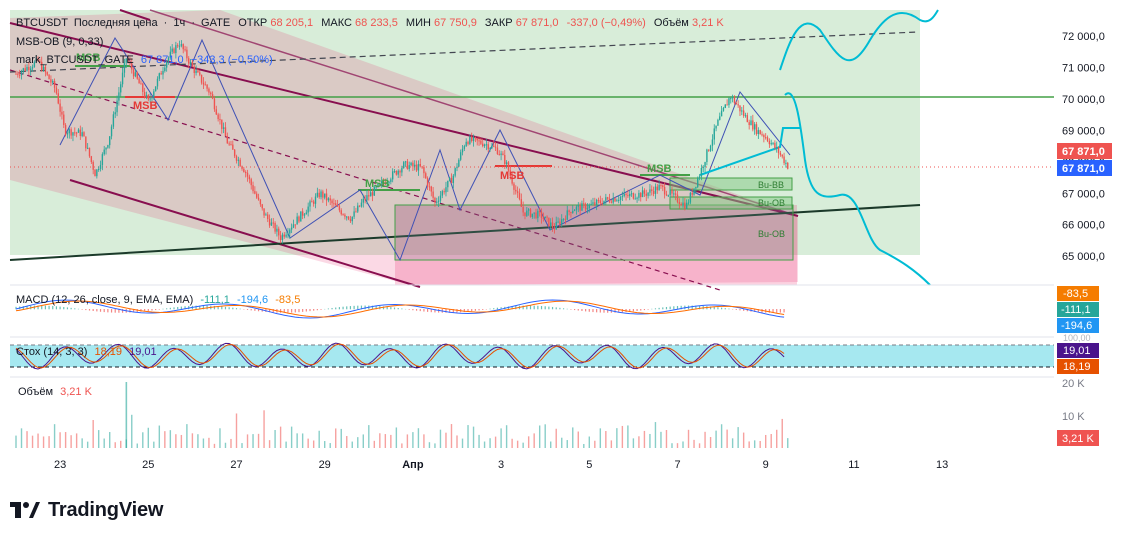 Image resolution: width=1127 pixels, height=539 pixels. What do you see at coordinates (148, 465) in the screenshot?
I see `time-tick-label: 25` at bounding box center [148, 465].